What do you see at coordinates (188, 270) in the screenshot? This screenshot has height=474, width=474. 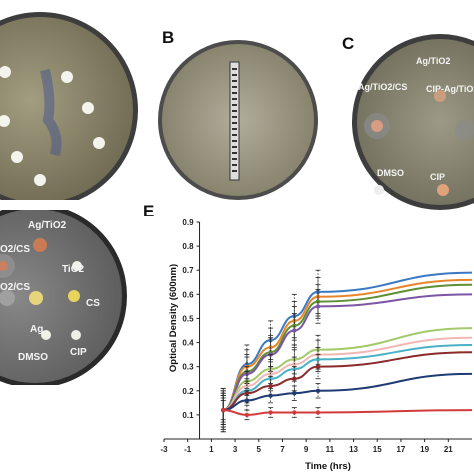 I see `y-tick-label: 0.7` at bounding box center [188, 270].